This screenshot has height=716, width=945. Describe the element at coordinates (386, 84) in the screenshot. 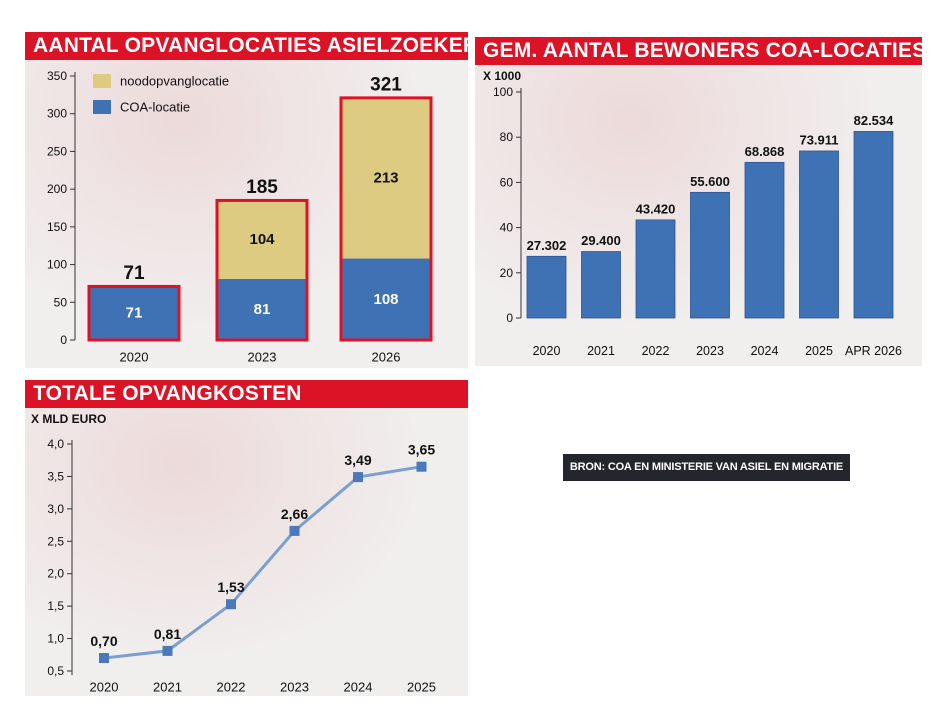

I see `bar-total-label: 321` at that location.